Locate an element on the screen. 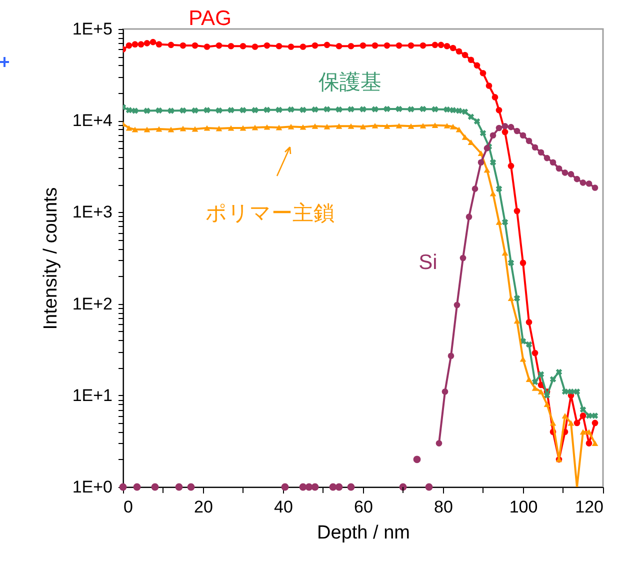 This screenshot has height=563, width=618. y-tick-label: 1E+5 is located at coordinates (92, 29).